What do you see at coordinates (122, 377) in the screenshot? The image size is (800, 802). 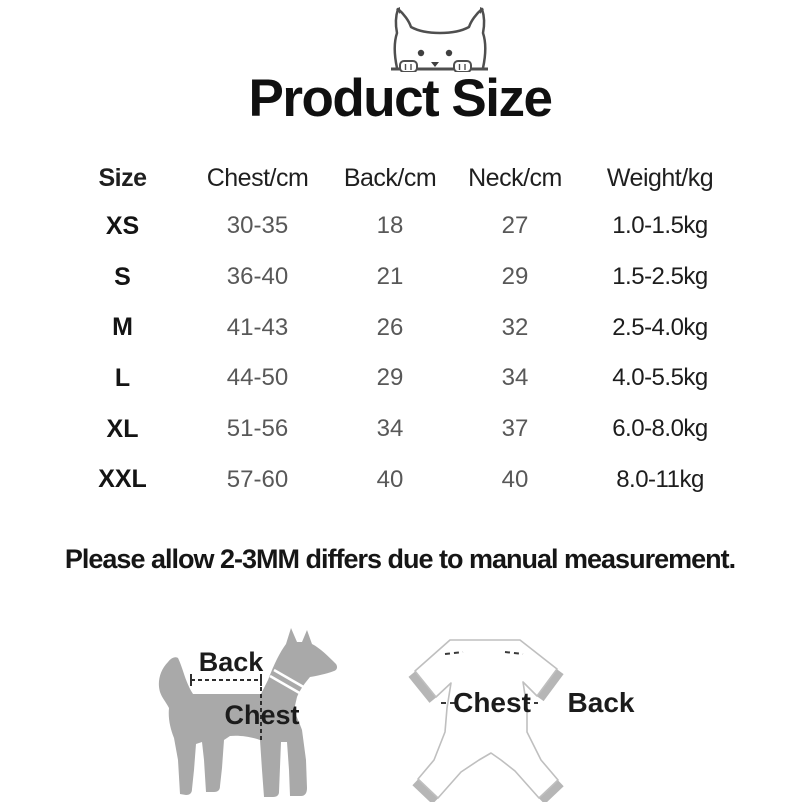 I see `size-cell: L` at bounding box center [122, 377].